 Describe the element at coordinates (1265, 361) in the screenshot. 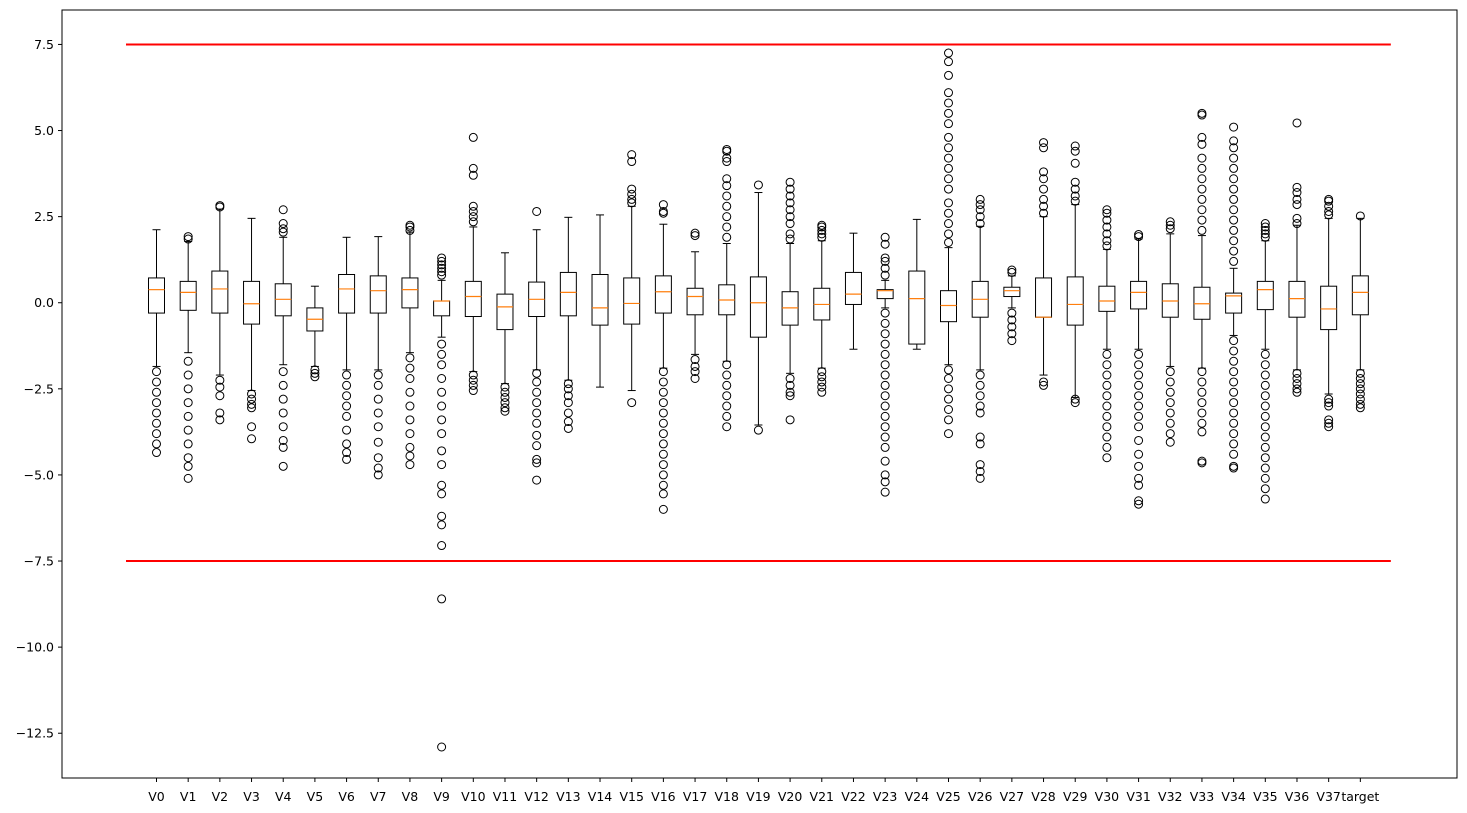

I see `box-V35` at that location.